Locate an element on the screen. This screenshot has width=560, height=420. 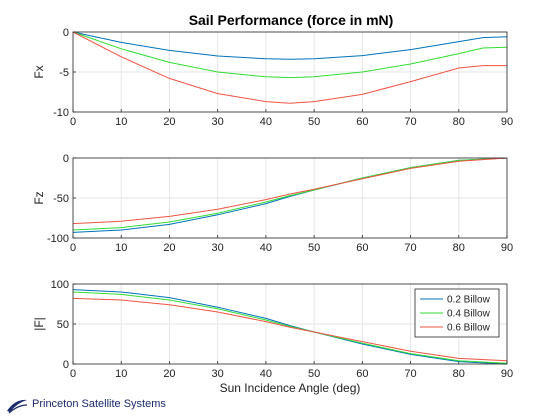
y-tick-label: -100 is located at coordinates (58, 239).